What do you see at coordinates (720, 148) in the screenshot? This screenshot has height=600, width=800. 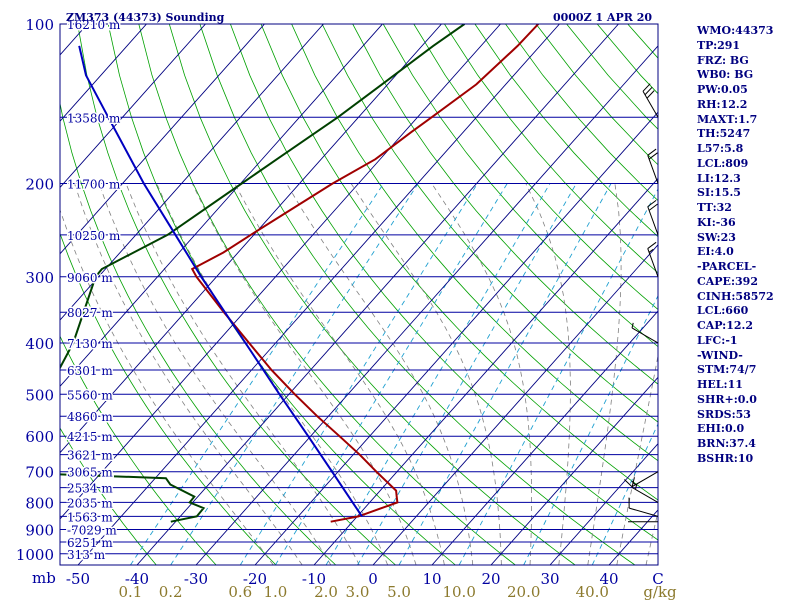 I see `sounding-index-item: L57:5.8` at bounding box center [720, 148].